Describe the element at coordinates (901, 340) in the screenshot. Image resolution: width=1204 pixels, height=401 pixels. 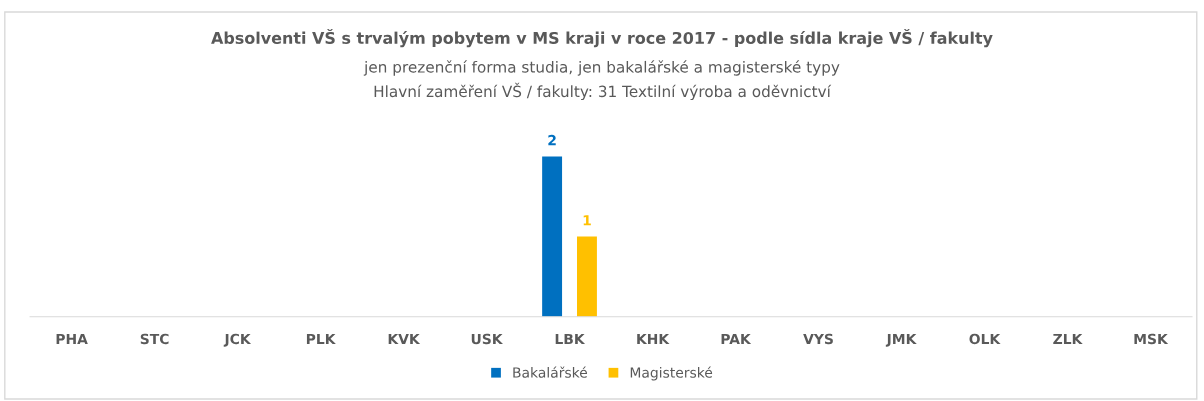
I see `x-tick-label: JMK` at that location.